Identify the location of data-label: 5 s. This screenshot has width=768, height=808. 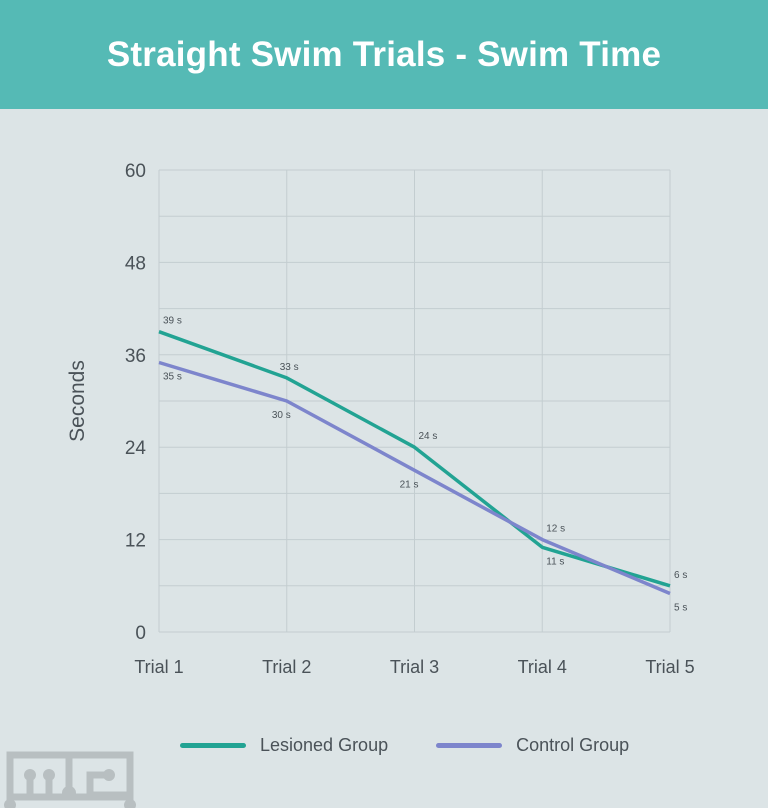
(680, 608).